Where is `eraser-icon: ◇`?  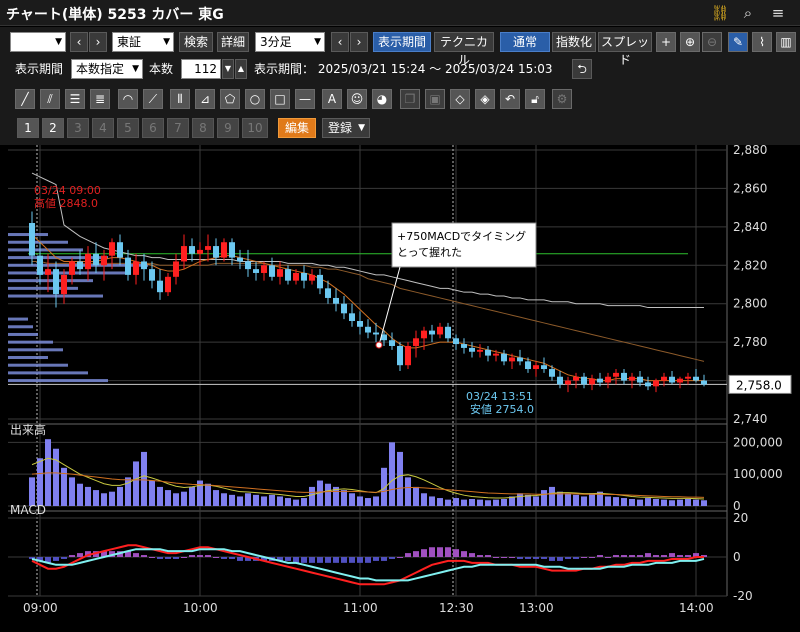 eraser-icon: ◇ is located at coordinates (460, 99).